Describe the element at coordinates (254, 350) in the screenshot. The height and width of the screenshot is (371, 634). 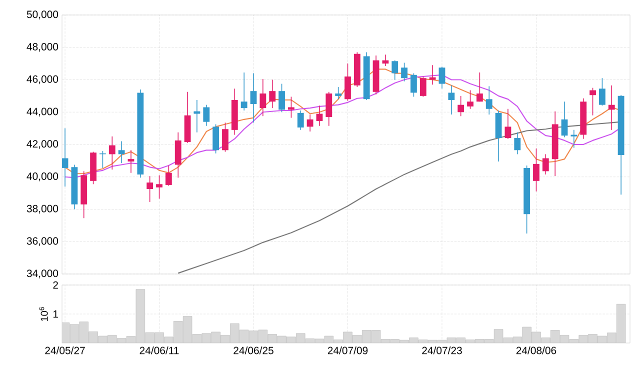
I see `x-tick-label: 24/06/25` at that location.